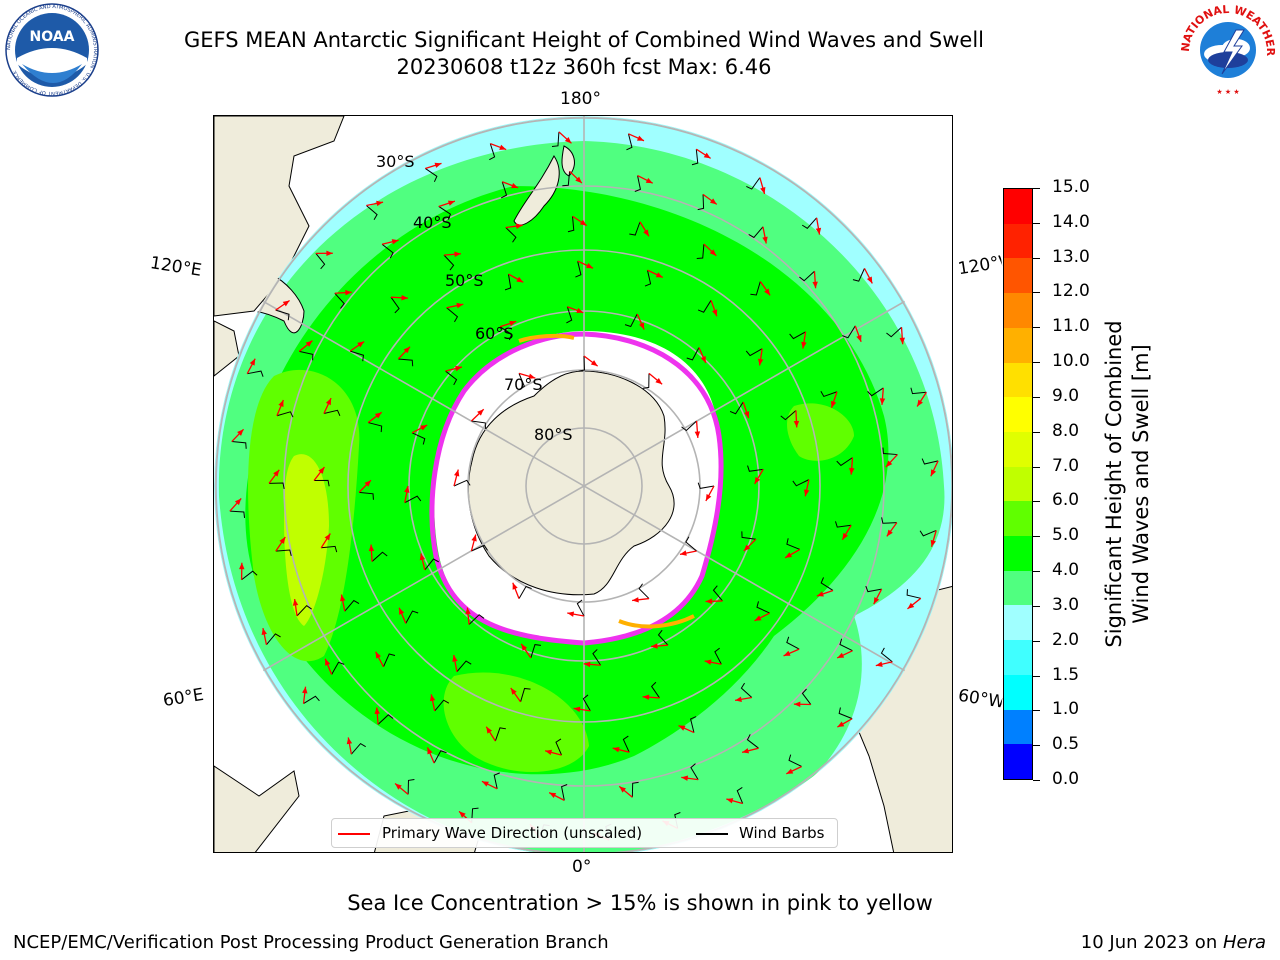  I want to click on lat-label-80s: 80°S, so click(553, 434).